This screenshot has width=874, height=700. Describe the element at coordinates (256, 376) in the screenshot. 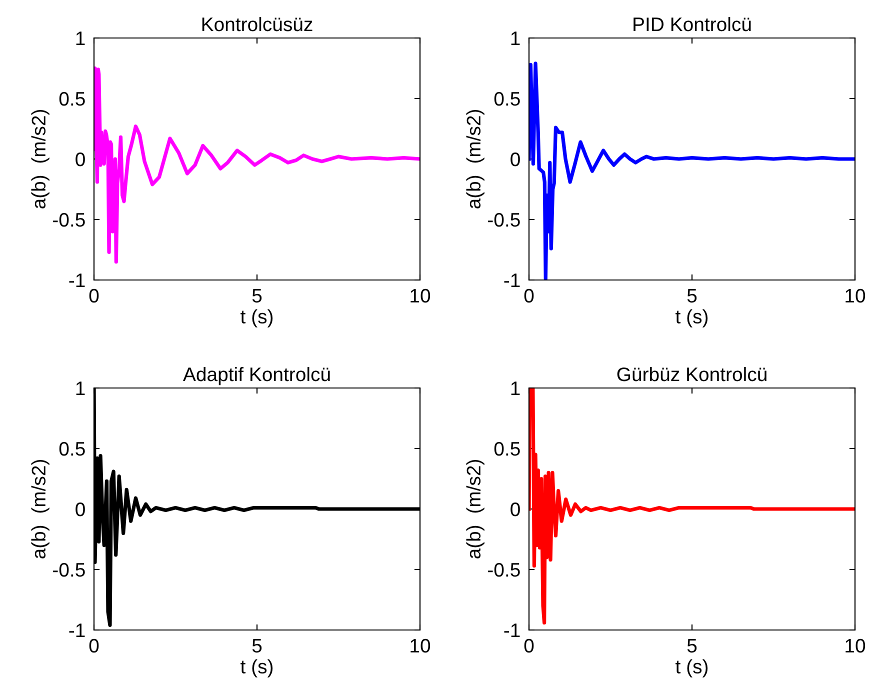

I see `chart-title: Adaptif Kontrolcü` at that location.